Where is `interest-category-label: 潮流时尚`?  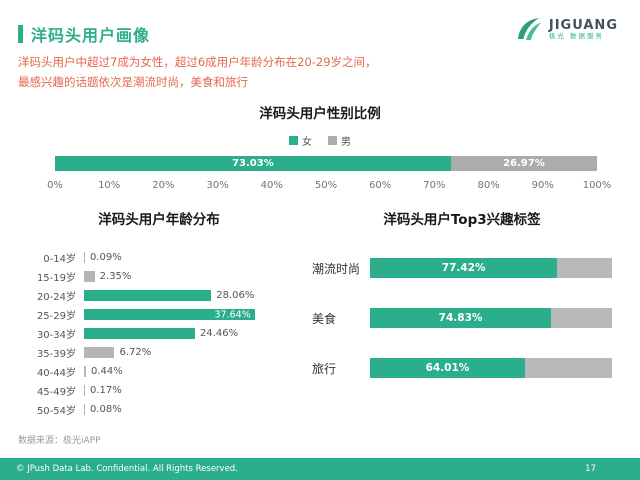 interest-category-label: 潮流时尚 is located at coordinates (336, 268).